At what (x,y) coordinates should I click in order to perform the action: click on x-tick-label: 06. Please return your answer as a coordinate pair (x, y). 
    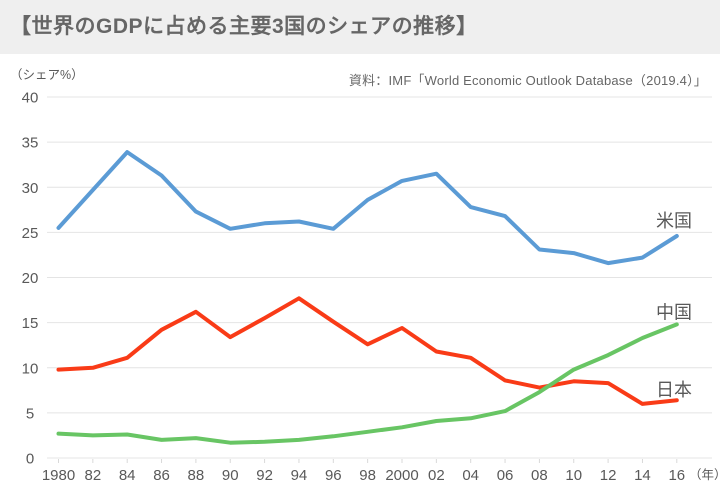
    Looking at the image, I should click on (505, 475).